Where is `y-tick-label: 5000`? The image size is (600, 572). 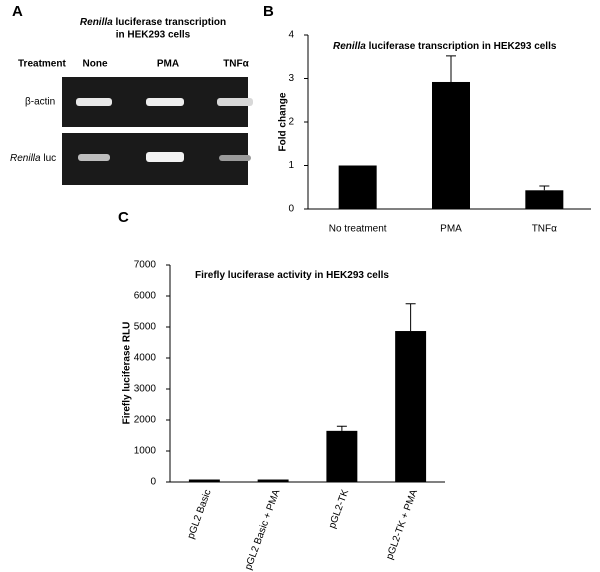
y-tick-label: 5000 is located at coordinates (145, 327).